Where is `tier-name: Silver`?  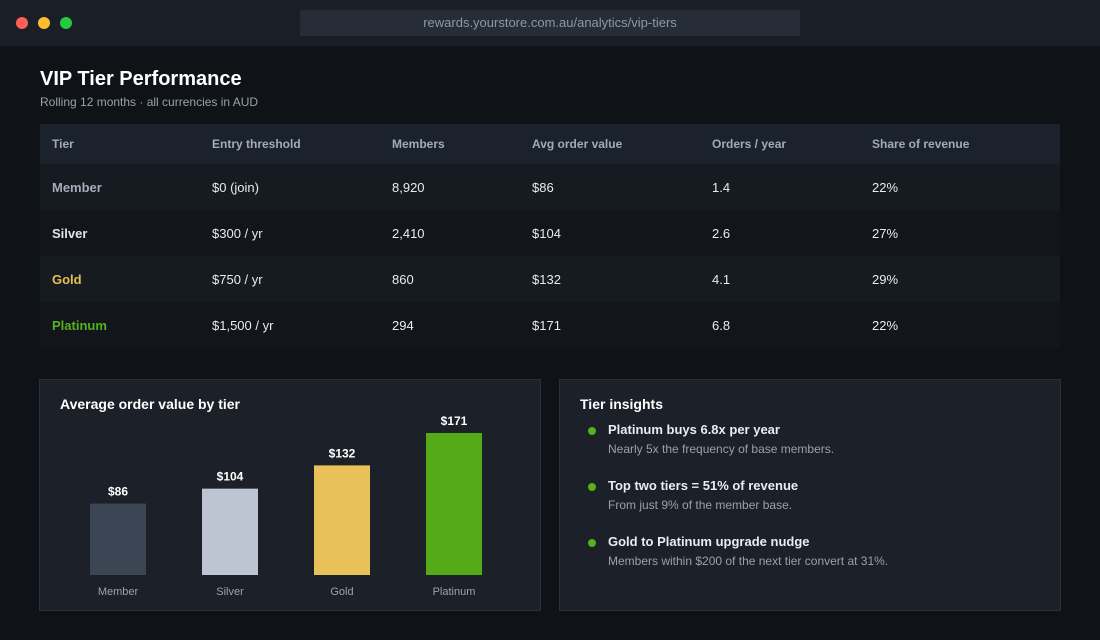 tier-name: Silver is located at coordinates (70, 233).